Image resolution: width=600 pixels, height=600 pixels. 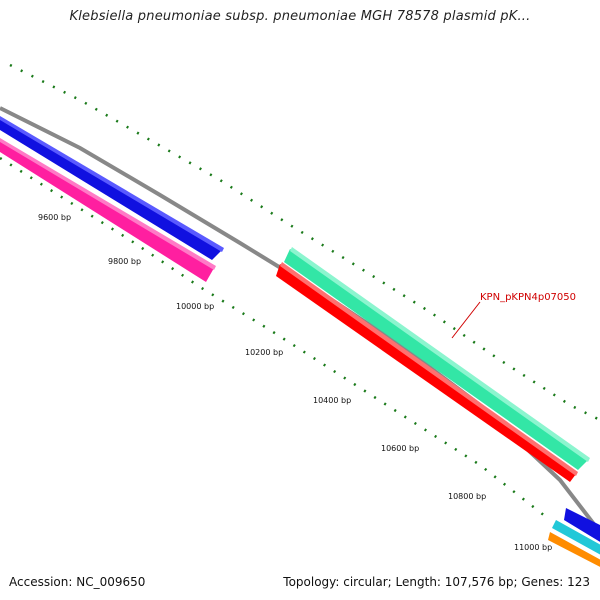 I want to click on gene-label-leader, so click(x=466, y=320).